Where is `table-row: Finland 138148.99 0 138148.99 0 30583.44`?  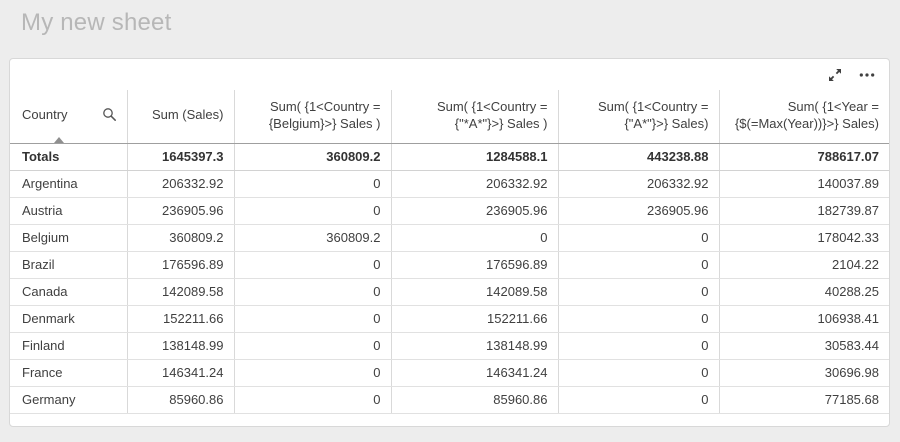 table-row: Finland 138148.99 0 138148.99 0 30583.44 is located at coordinates (449, 346).